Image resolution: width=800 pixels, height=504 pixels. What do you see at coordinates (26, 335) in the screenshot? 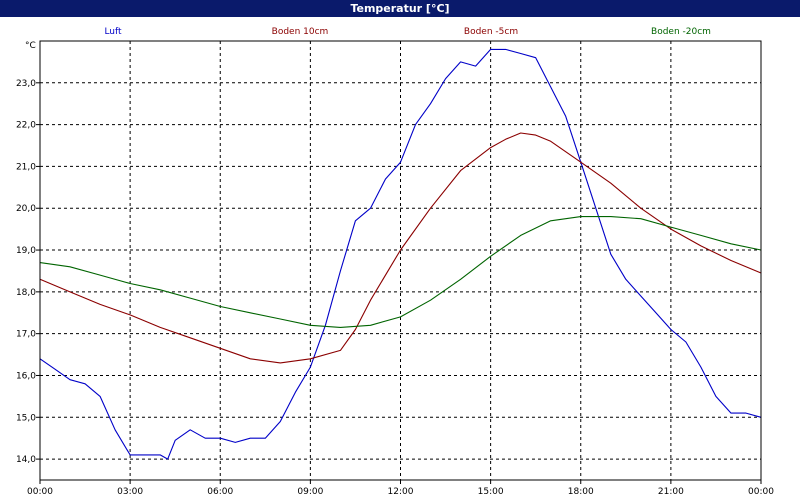
I see `y-tick-label: 17,0` at bounding box center [26, 335].